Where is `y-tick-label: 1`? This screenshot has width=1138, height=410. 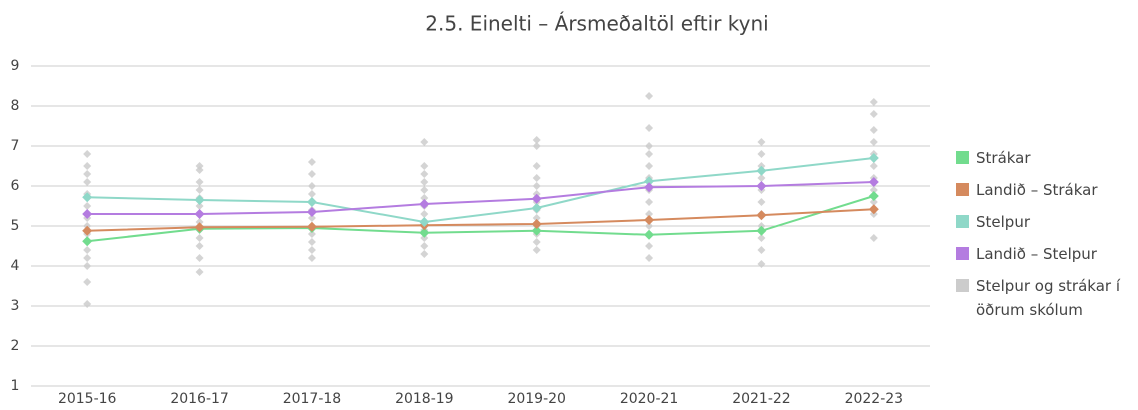 y-tick-label: 1 is located at coordinates (15, 386).